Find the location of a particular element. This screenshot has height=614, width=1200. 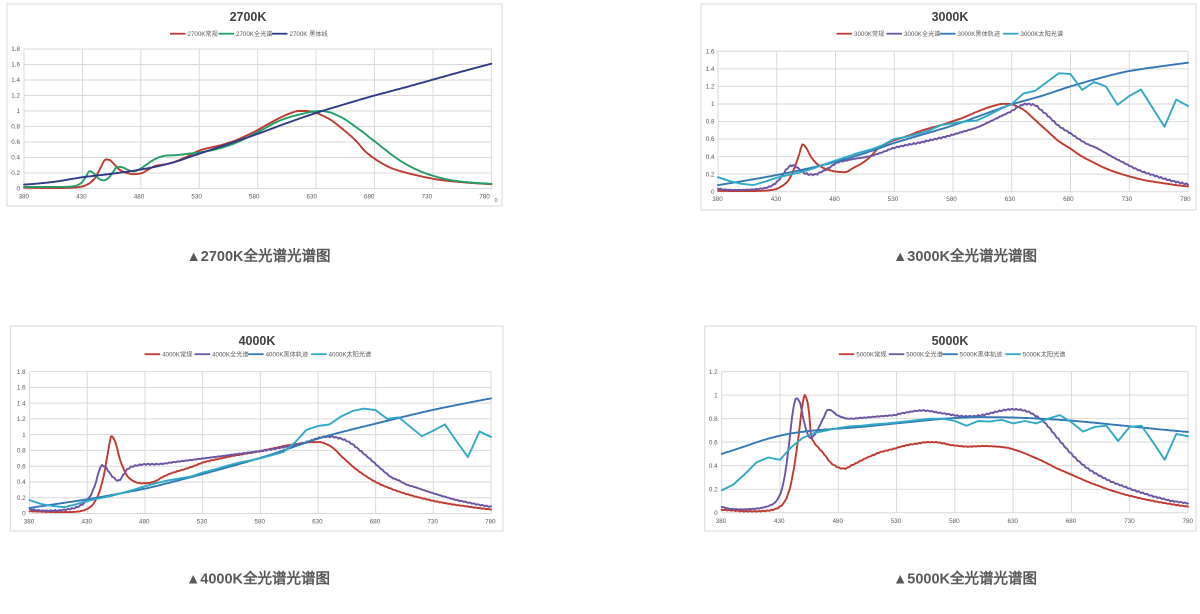

svg-text: 2700K 黑体线 is located at coordinates (309, 34).